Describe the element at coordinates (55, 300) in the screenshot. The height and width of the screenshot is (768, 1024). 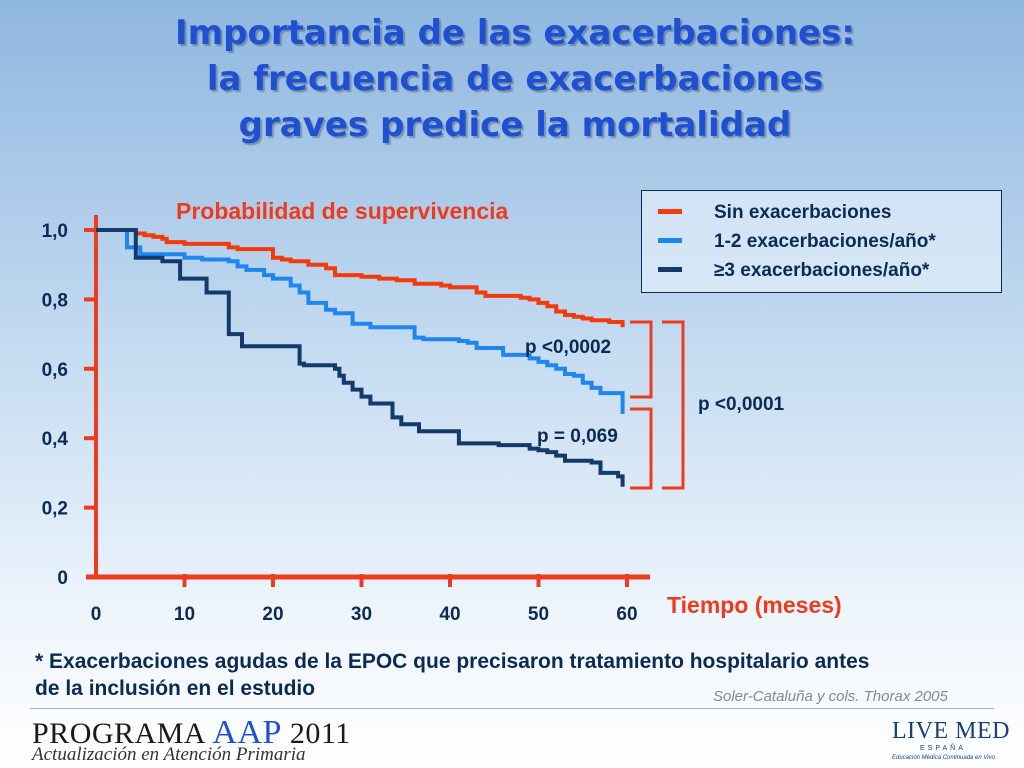
I see `y-tick-label: 0,8` at that location.